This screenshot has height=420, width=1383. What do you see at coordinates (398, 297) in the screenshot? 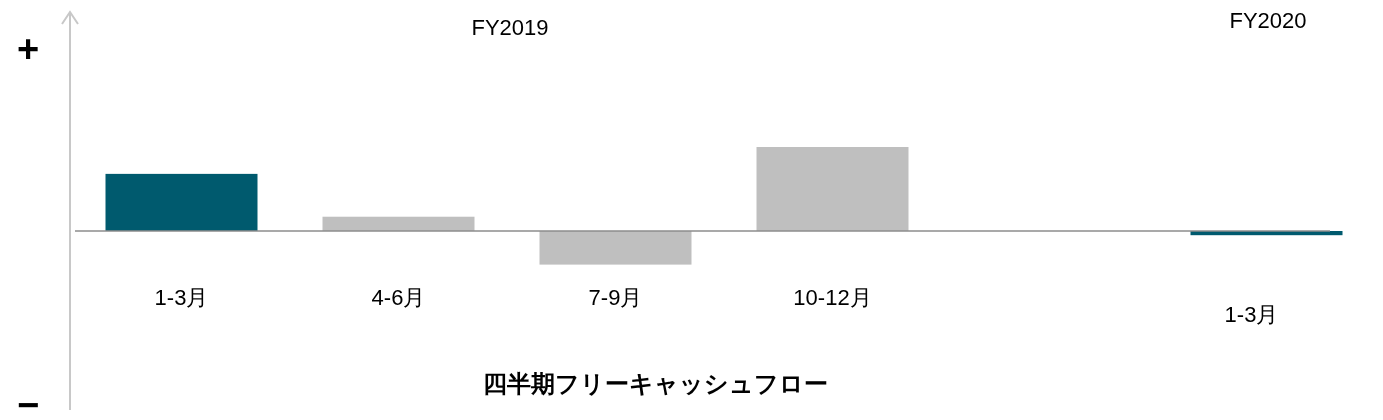
I see `x-tick-label: 4-6月` at bounding box center [398, 297].